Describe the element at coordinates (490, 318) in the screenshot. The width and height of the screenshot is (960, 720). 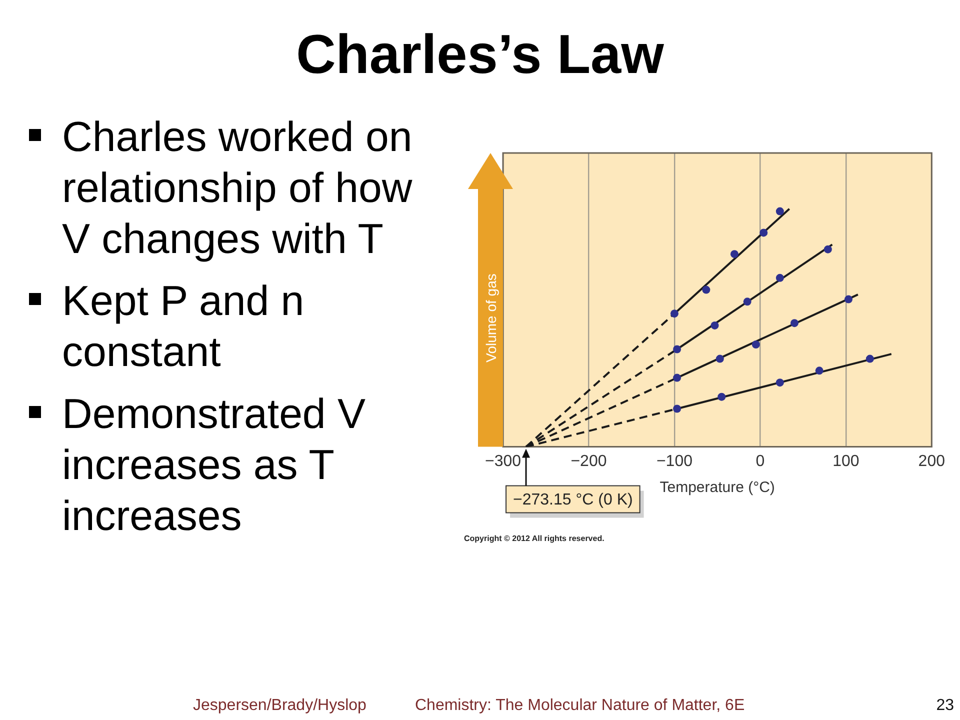
I see `y-axis-title: Volume of gas` at that location.